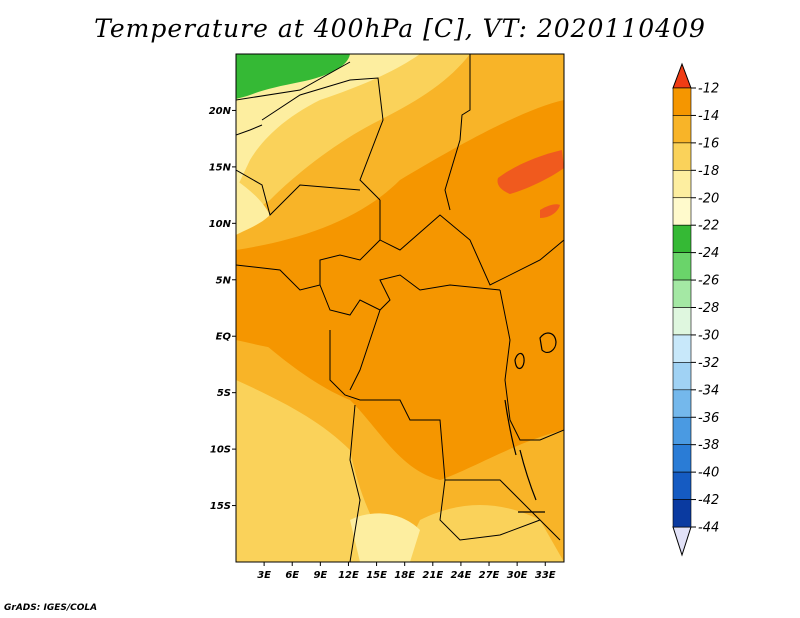  What do you see at coordinates (545, 575) in the screenshot?
I see `lon-tick-label: 33E` at bounding box center [545, 575].